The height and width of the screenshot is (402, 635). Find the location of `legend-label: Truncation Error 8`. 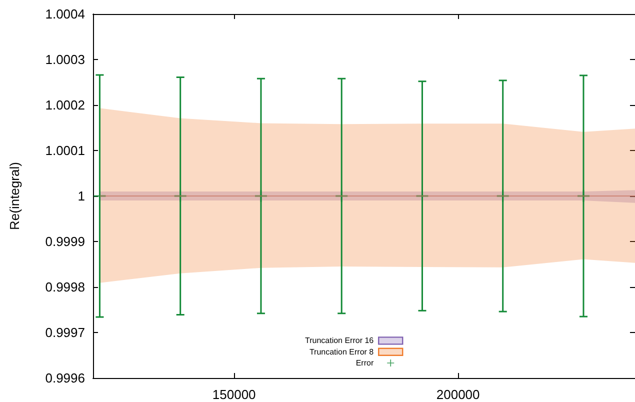

legend-label: Truncation Error 8 is located at coordinates (341, 351).